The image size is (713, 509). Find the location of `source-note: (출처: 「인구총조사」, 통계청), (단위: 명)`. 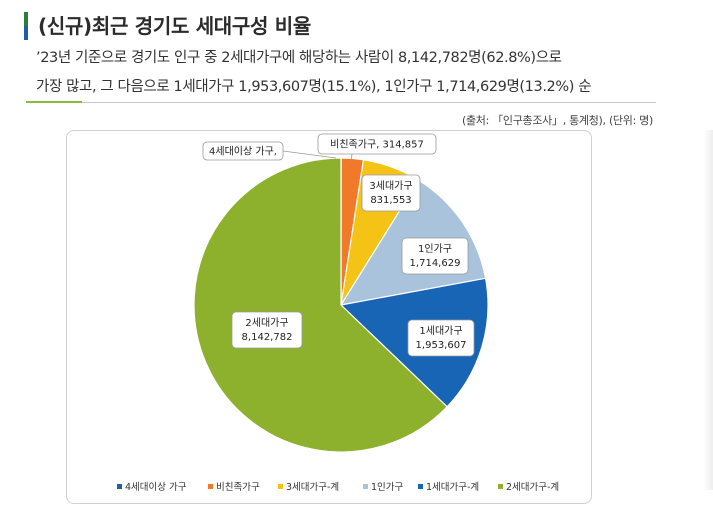

source-note: (출처: 「인구총조사」, 통계청), (단위: 명) is located at coordinates (557, 120).